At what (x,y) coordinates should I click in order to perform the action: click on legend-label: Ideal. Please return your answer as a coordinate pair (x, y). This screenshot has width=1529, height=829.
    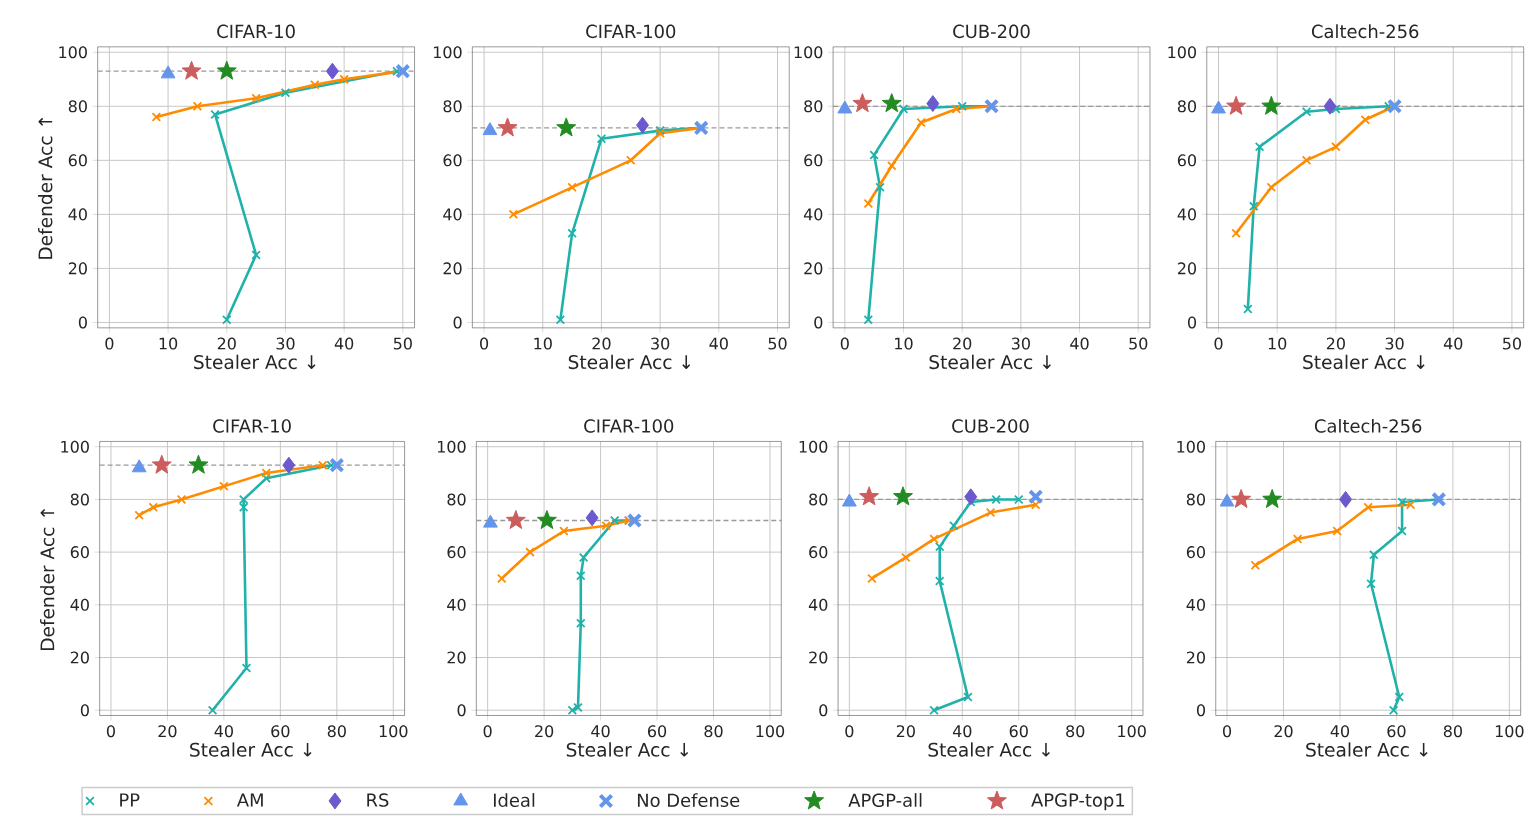
    Looking at the image, I should click on (514, 800).